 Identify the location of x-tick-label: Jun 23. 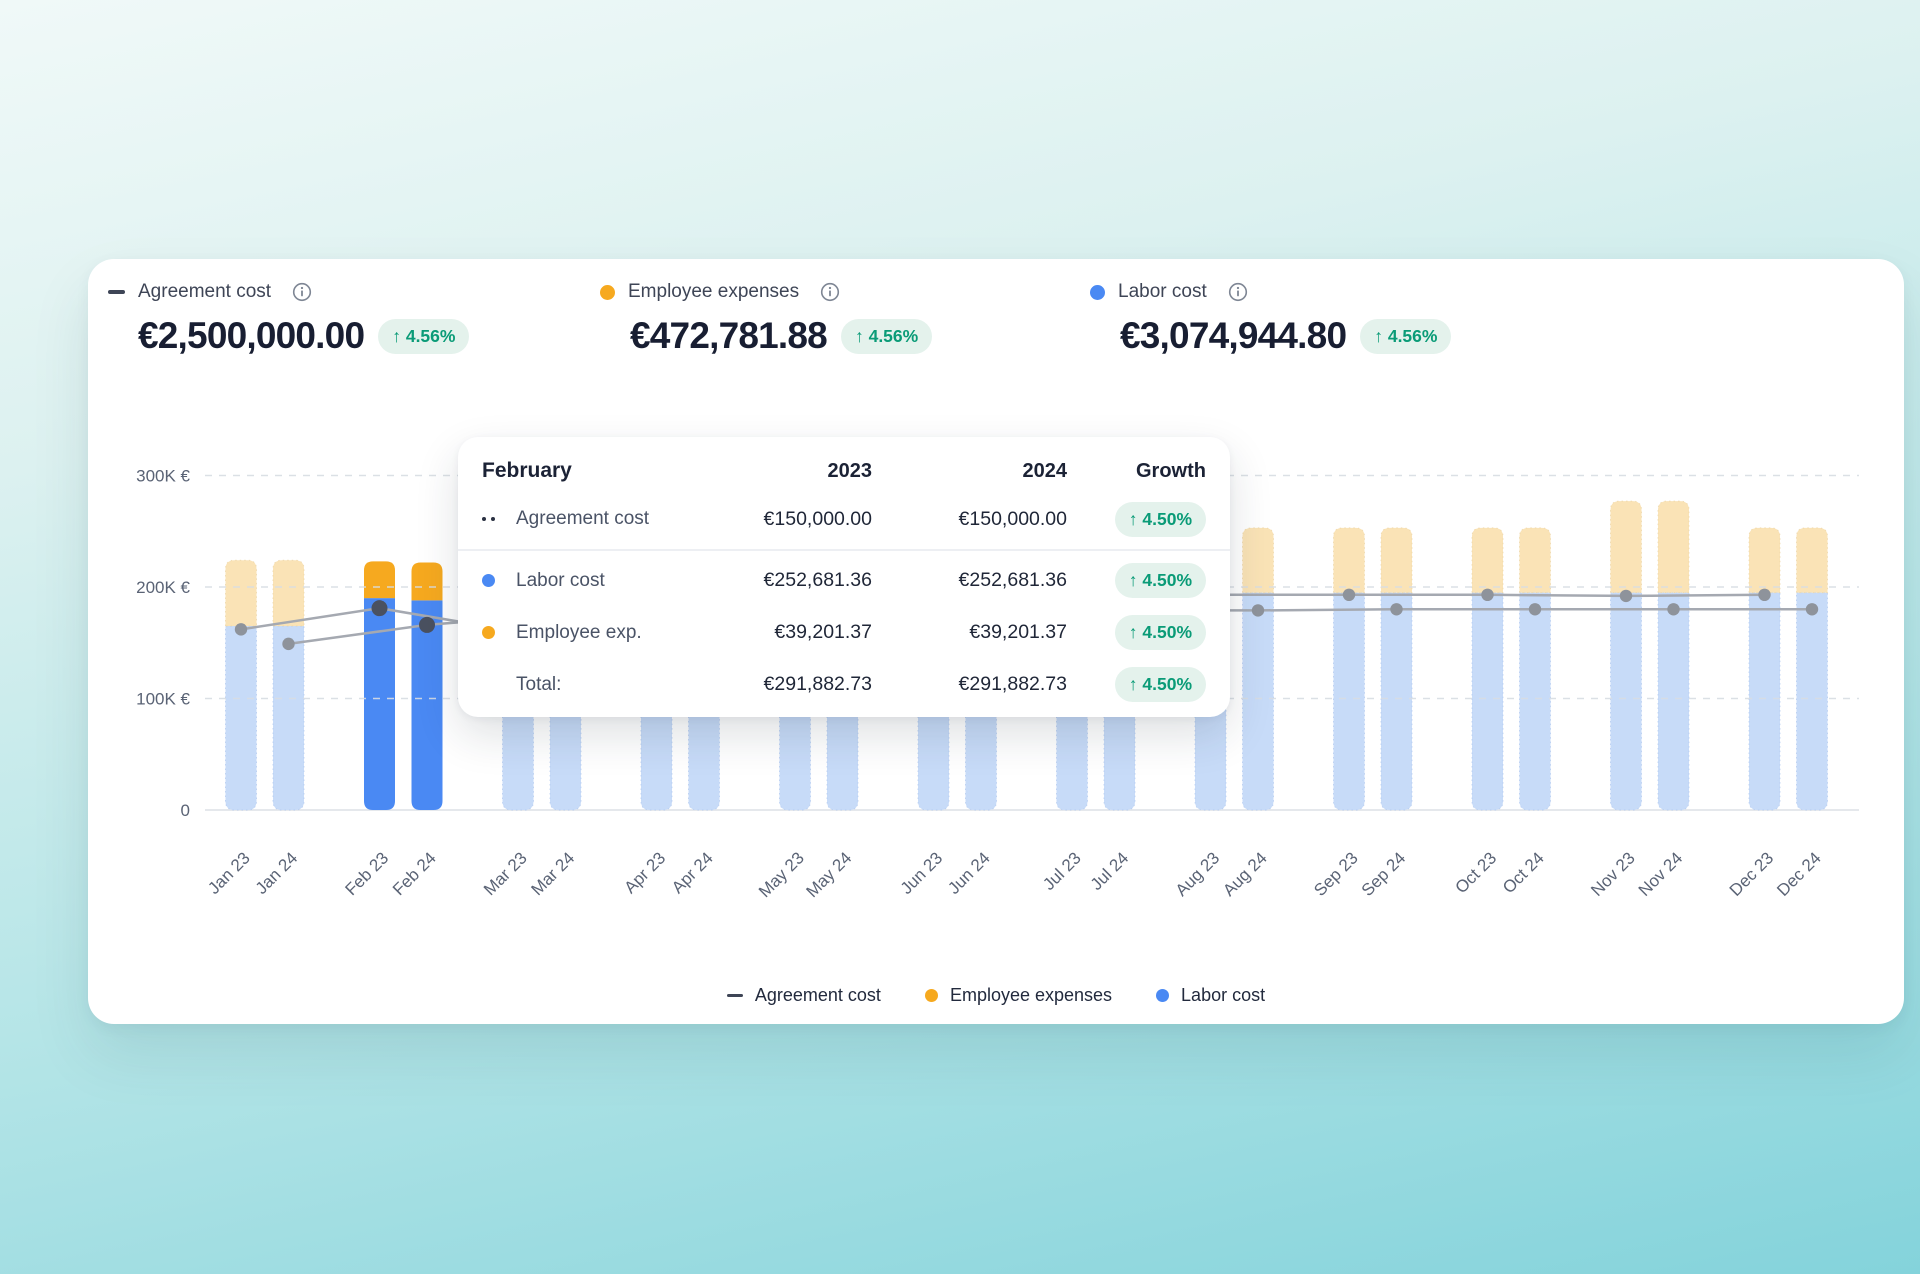
(922, 873).